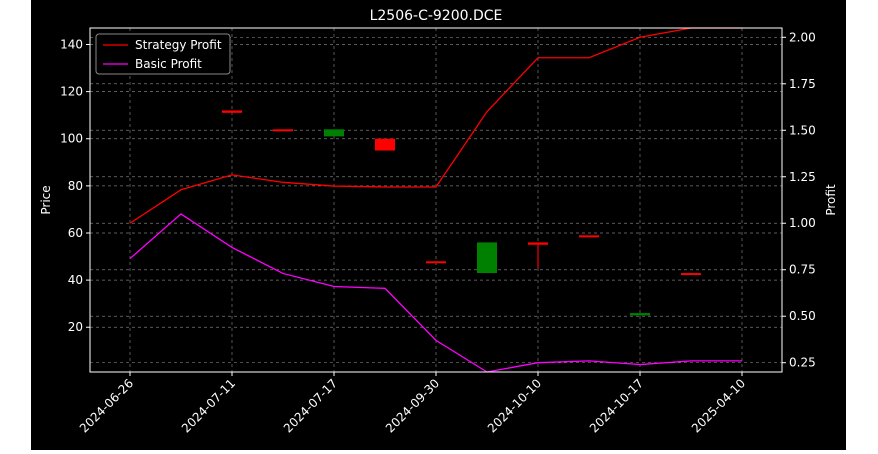  What do you see at coordinates (75, 280) in the screenshot?
I see `y-left-tick-label: 40` at bounding box center [75, 280].